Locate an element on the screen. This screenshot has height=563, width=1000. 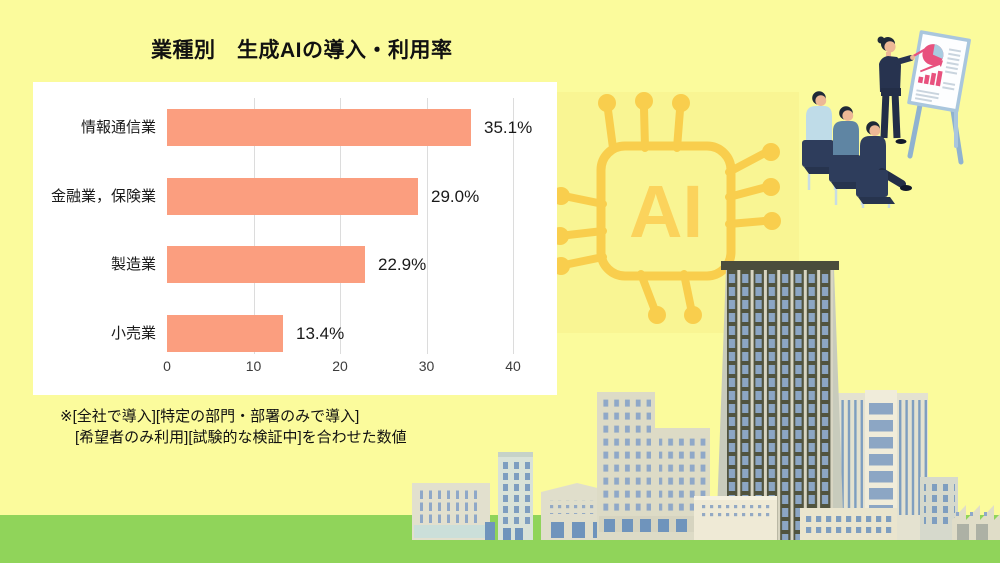
whiteboard is located at coordinates (939, 71).